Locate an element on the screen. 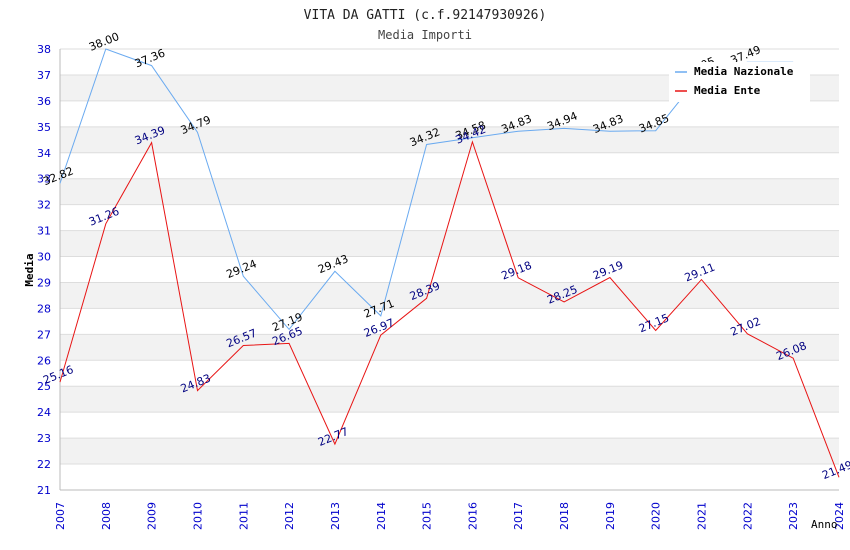 The width and height of the screenshot is (850, 550). y-tick-label: 23 is located at coordinates (44, 438).